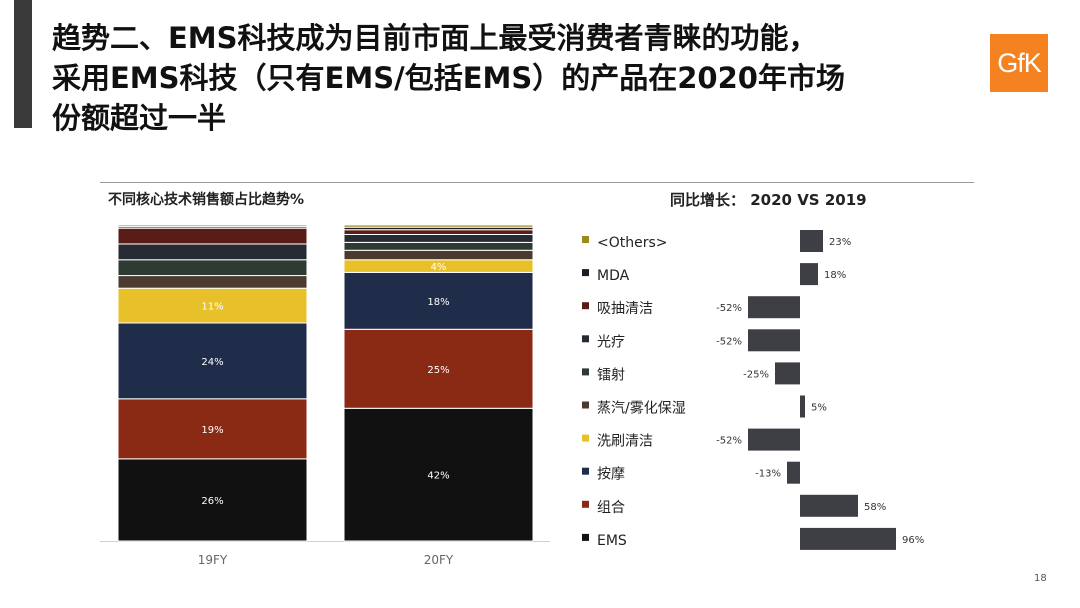 The width and height of the screenshot is (1080, 608). What do you see at coordinates (439, 267) in the screenshot?
I see `segment-data-label: 4%` at bounding box center [439, 267].